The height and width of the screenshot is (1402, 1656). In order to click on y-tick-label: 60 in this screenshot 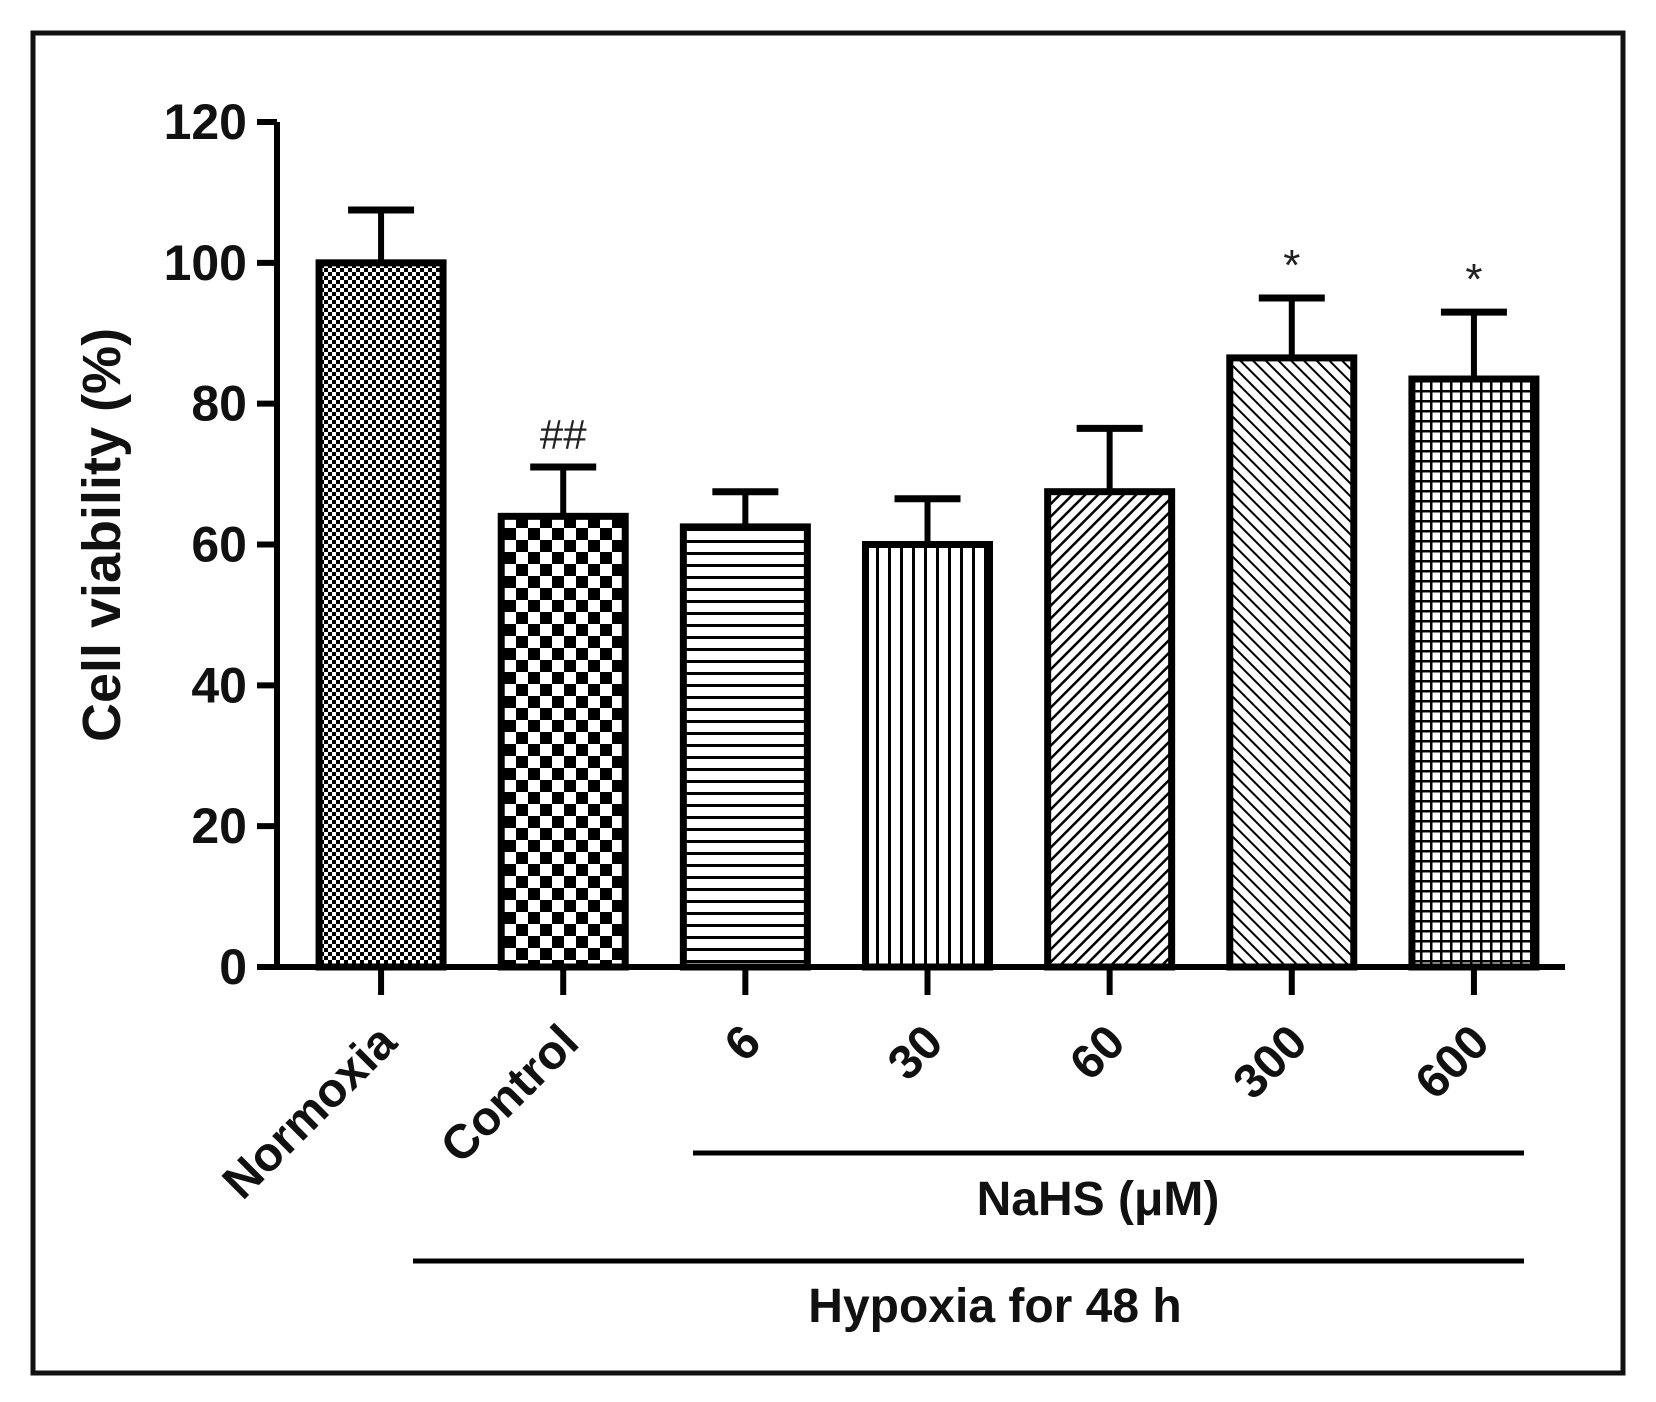, I will do `click(219, 545)`.